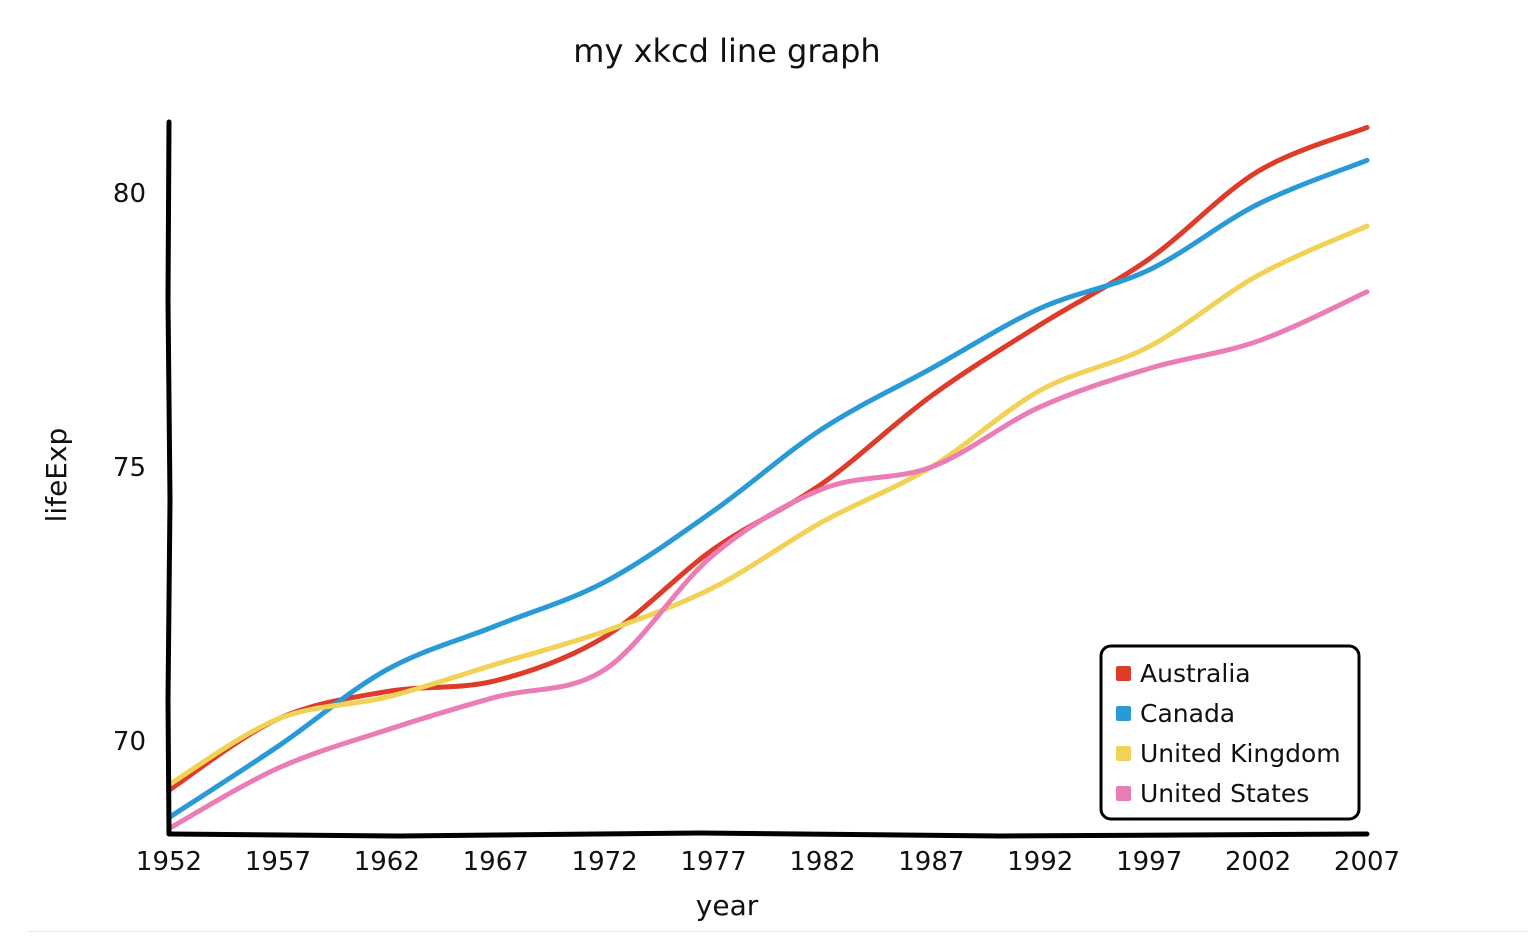 This screenshot has height=940, width=1530. Describe the element at coordinates (713, 862) in the screenshot. I see `x-tick-label-1977: 1977` at that location.